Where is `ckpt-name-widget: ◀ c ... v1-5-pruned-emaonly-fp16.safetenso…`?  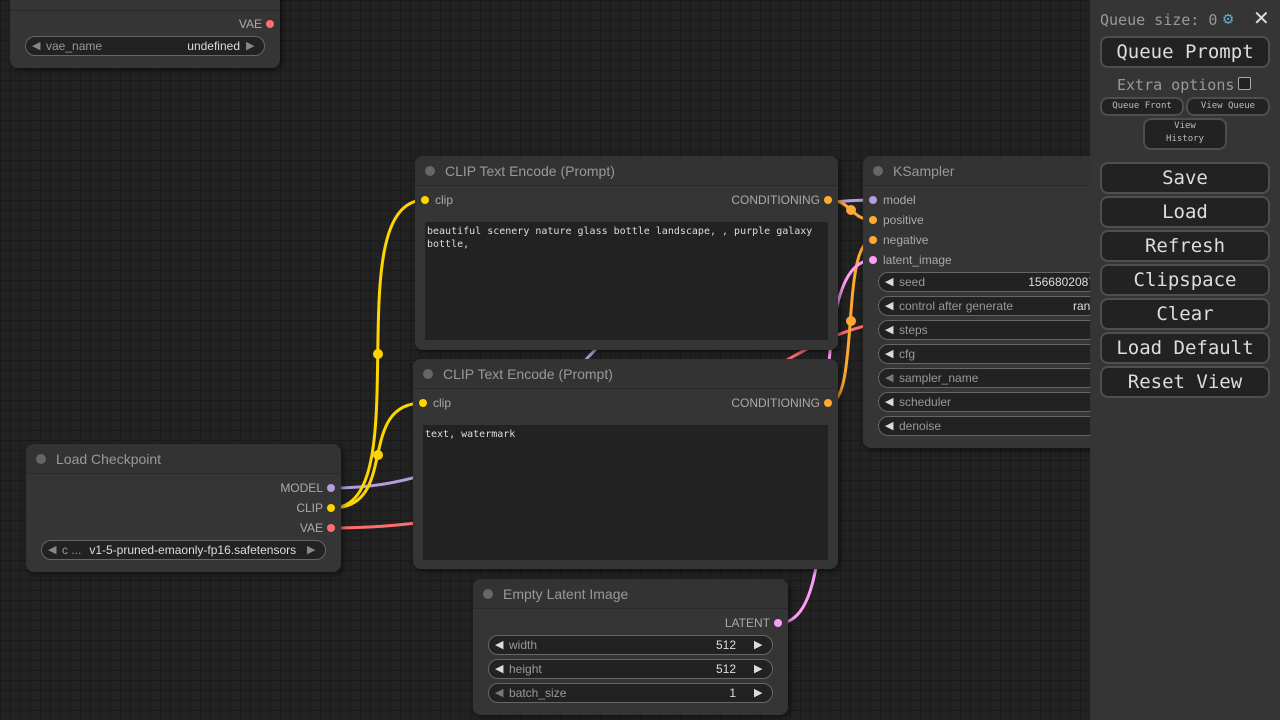
ckpt-name-widget: ◀ c ... v1-5-pruned-emaonly-fp16.safetenso… is located at coordinates (183, 550).